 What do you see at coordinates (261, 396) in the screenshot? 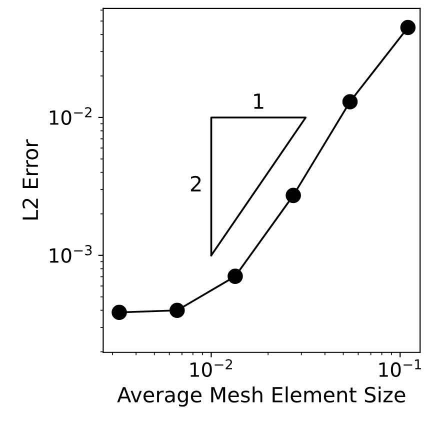
I see `x-axis-title: Average Mesh Element Size` at bounding box center [261, 396].